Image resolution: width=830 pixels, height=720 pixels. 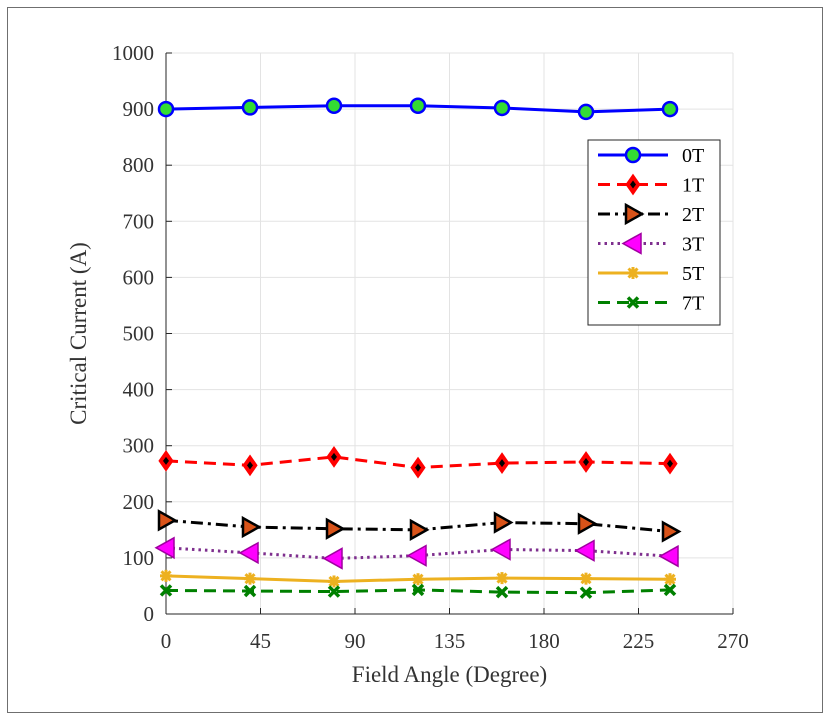 I want to click on legend-marker-5T, so click(x=633, y=273).